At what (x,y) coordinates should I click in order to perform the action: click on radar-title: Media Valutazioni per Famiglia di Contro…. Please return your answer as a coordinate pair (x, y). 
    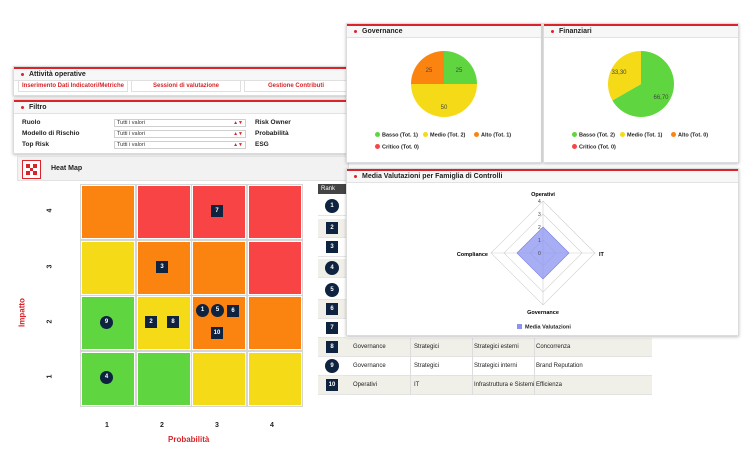
    Looking at the image, I should click on (432, 176).